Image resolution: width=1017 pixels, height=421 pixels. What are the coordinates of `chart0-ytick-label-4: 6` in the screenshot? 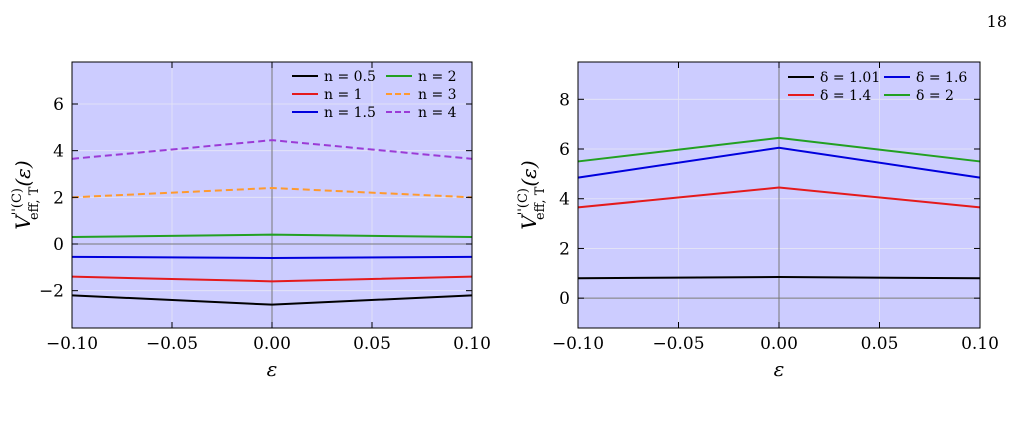 It's located at (58, 105).